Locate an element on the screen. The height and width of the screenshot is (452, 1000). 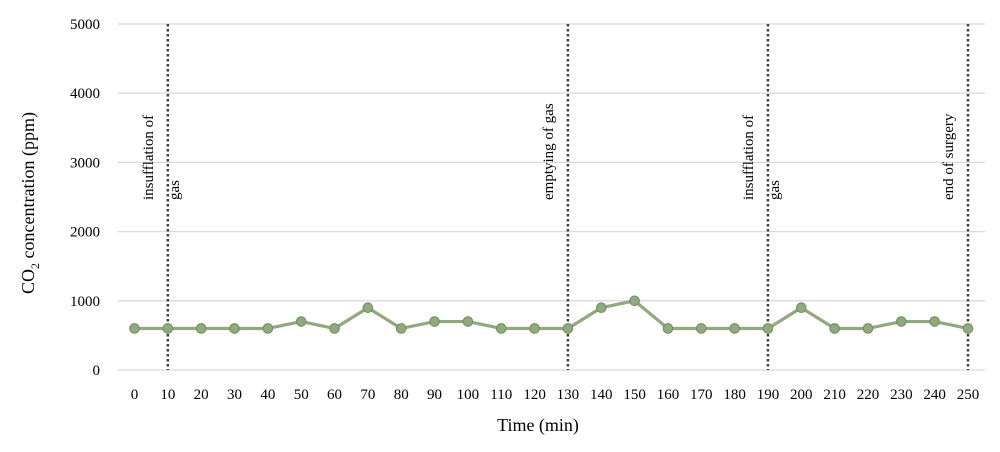
x-tick-label-10: 10 is located at coordinates (167, 395).